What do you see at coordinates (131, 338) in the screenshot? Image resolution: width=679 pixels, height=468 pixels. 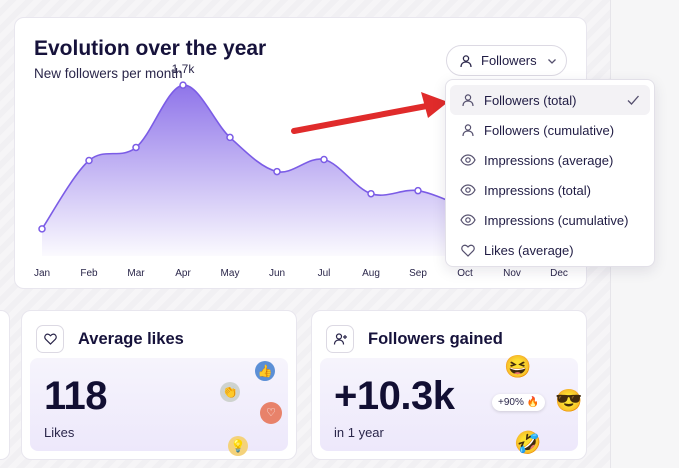 I see `average-likes-title: Average likes` at bounding box center [131, 338].